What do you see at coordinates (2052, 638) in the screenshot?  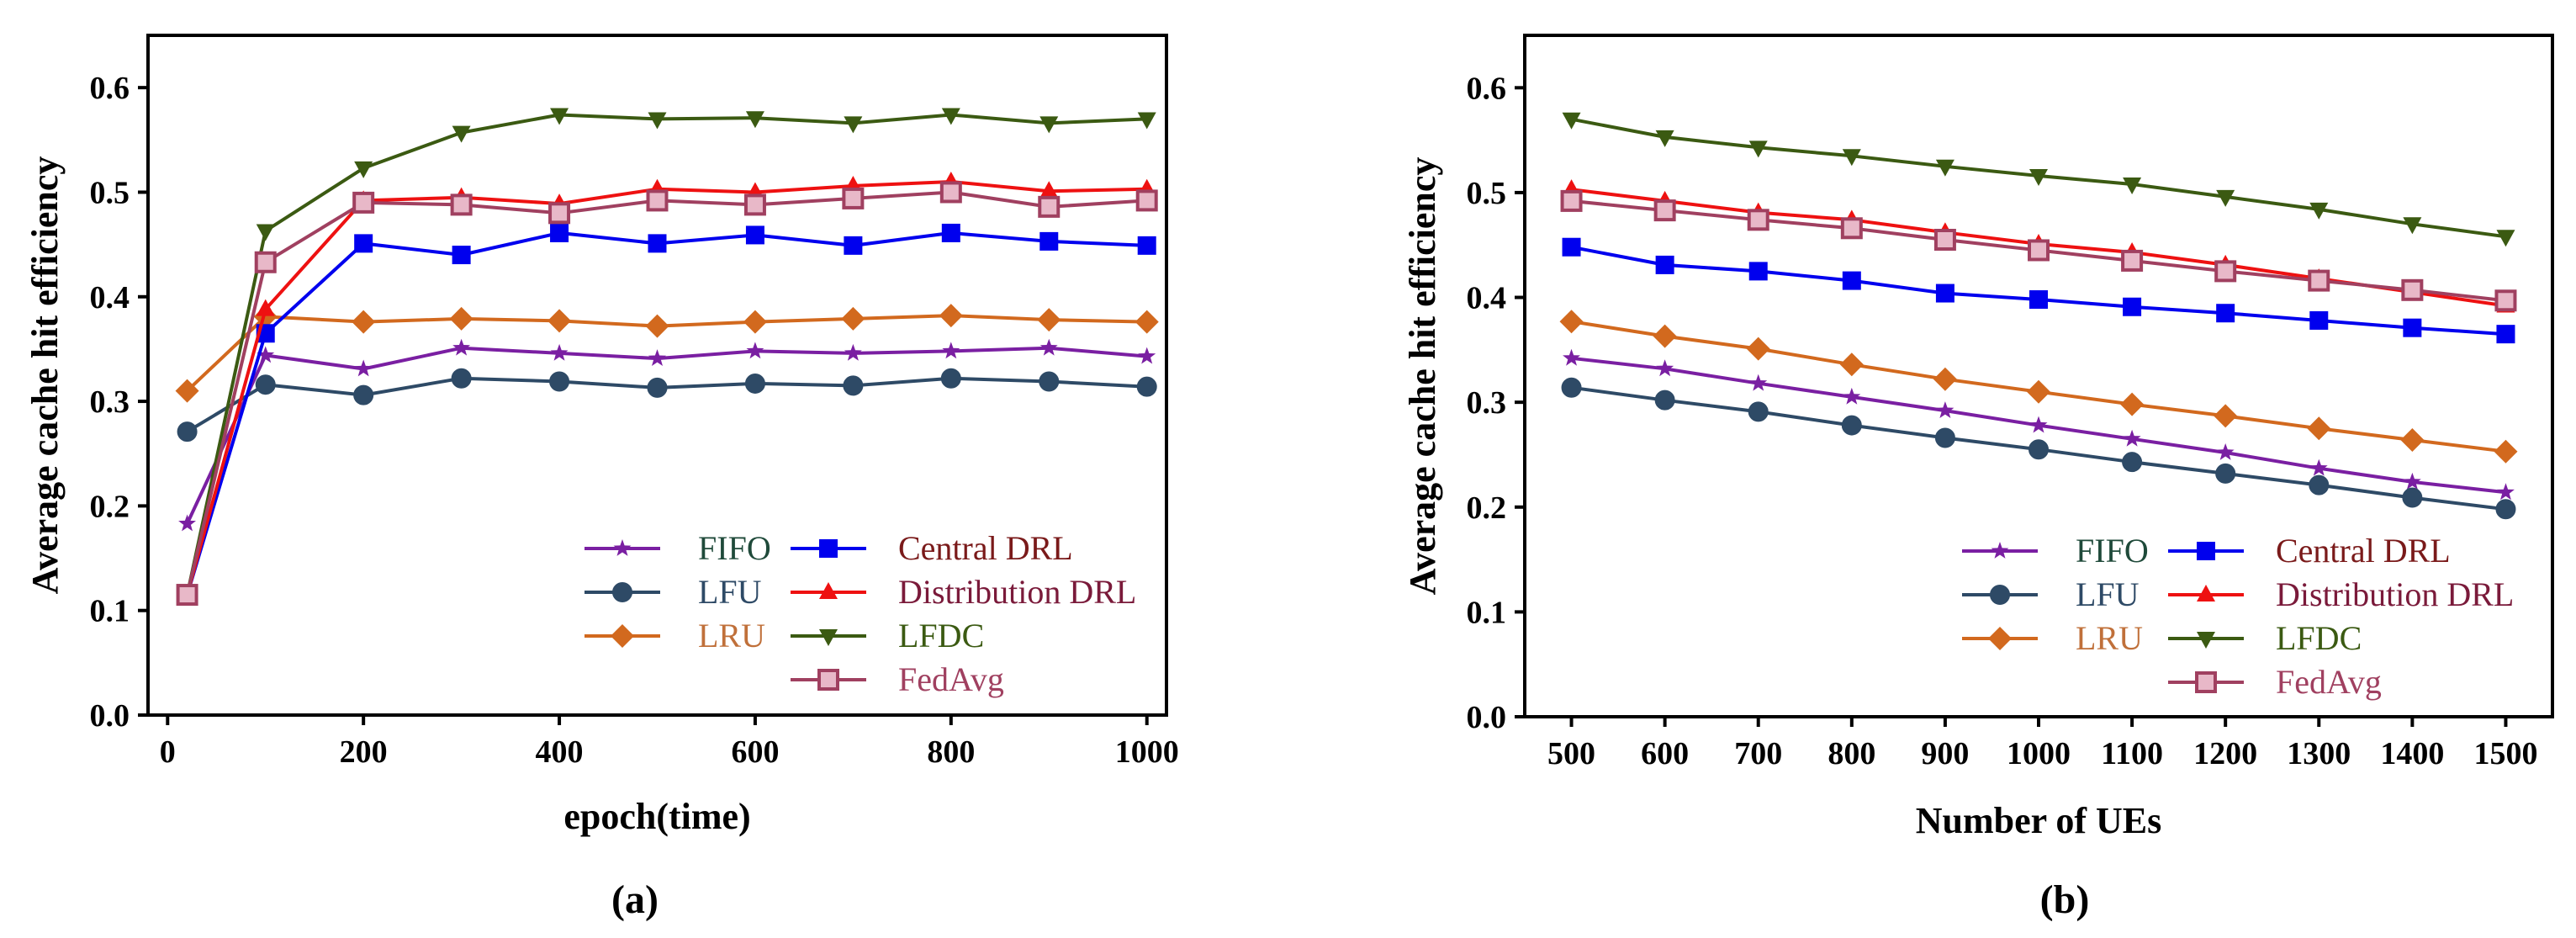 I see `legend-entry-lru: LRU` at bounding box center [2052, 638].